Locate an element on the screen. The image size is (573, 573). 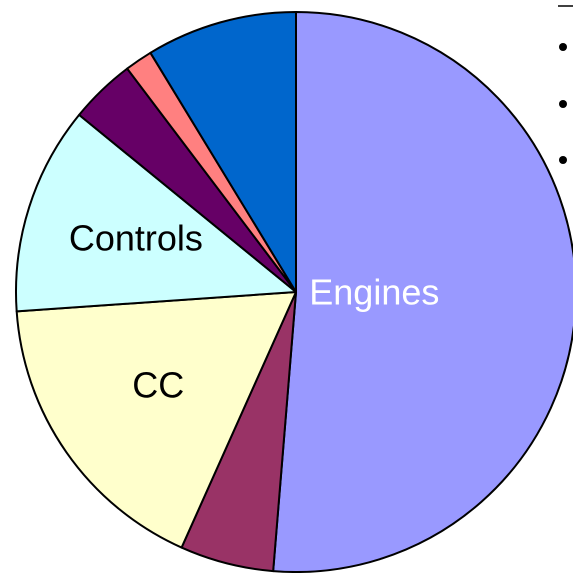
pie-slice is located at coordinates (223, 152).